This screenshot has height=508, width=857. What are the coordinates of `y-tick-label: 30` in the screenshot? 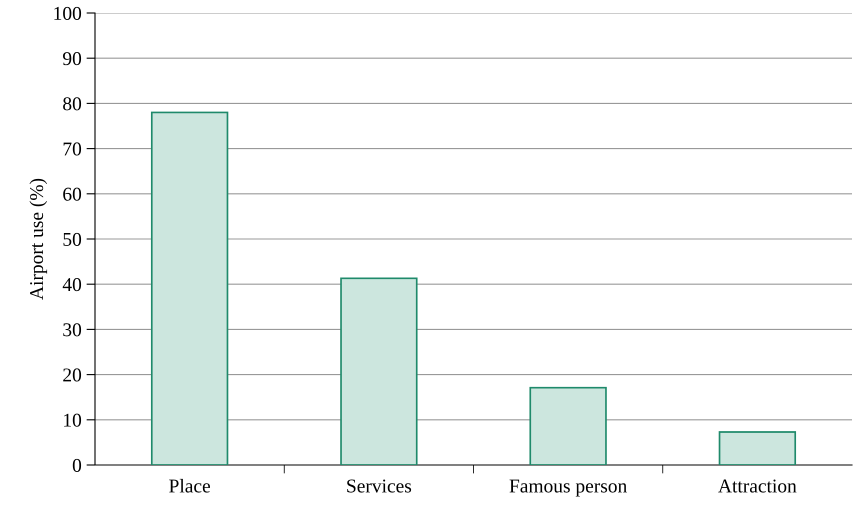 It's located at (72, 329).